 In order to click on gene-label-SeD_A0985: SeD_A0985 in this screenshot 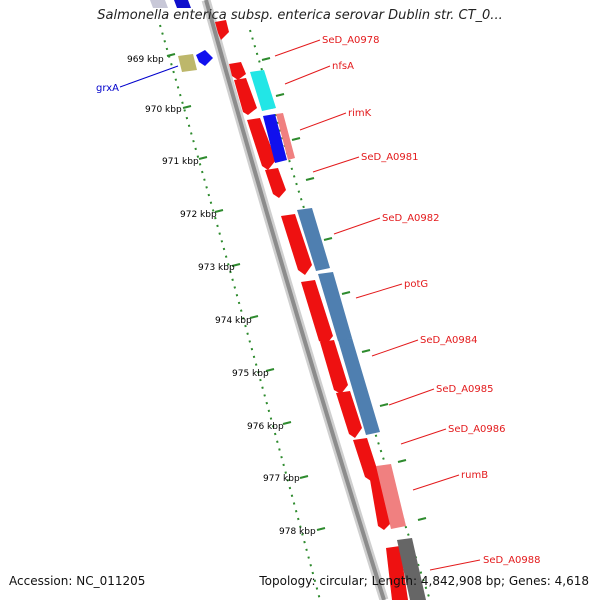, I will do `click(465, 389)`.